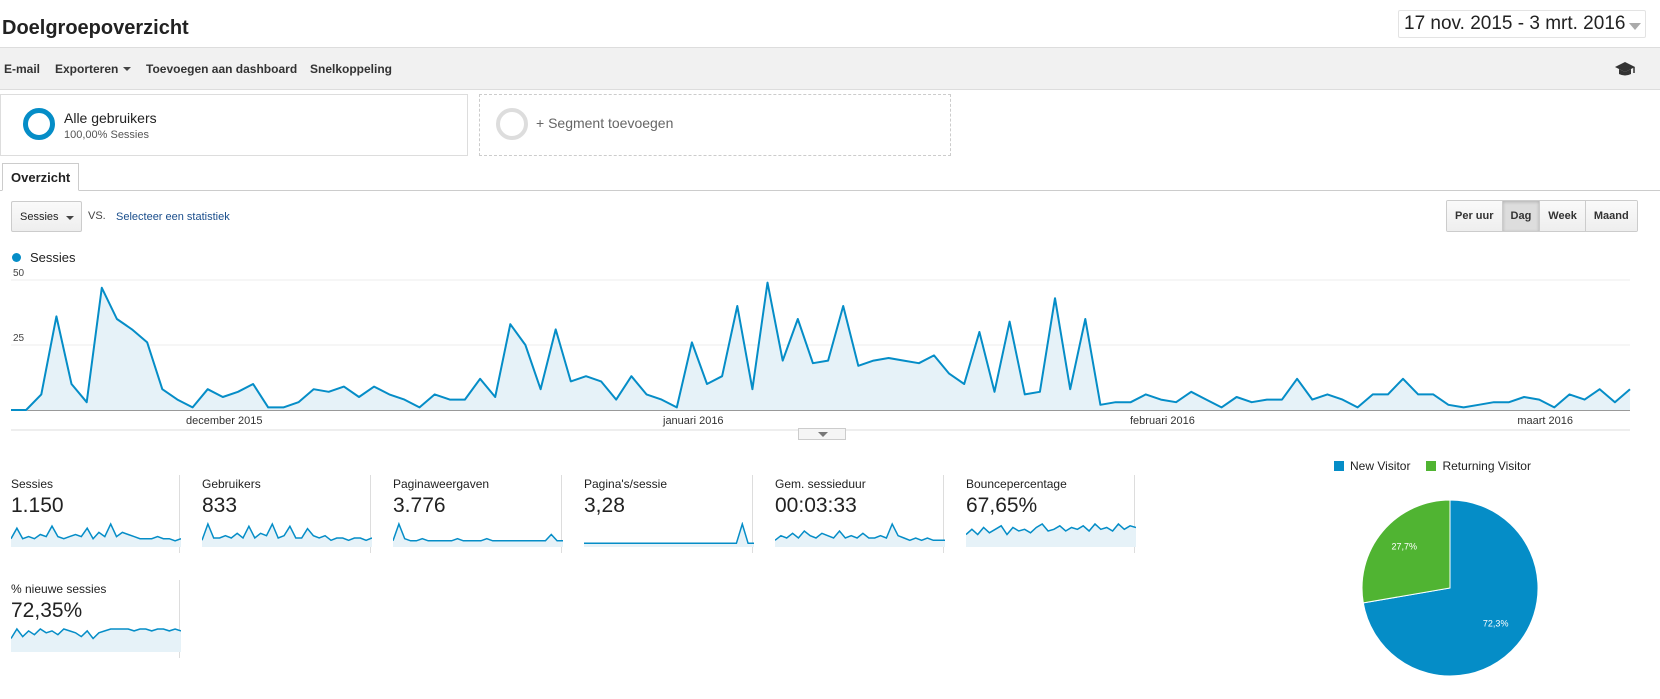 This screenshot has height=699, width=1660. What do you see at coordinates (1406, 551) in the screenshot?
I see `pie-slice-returning-visitor` at bounding box center [1406, 551].